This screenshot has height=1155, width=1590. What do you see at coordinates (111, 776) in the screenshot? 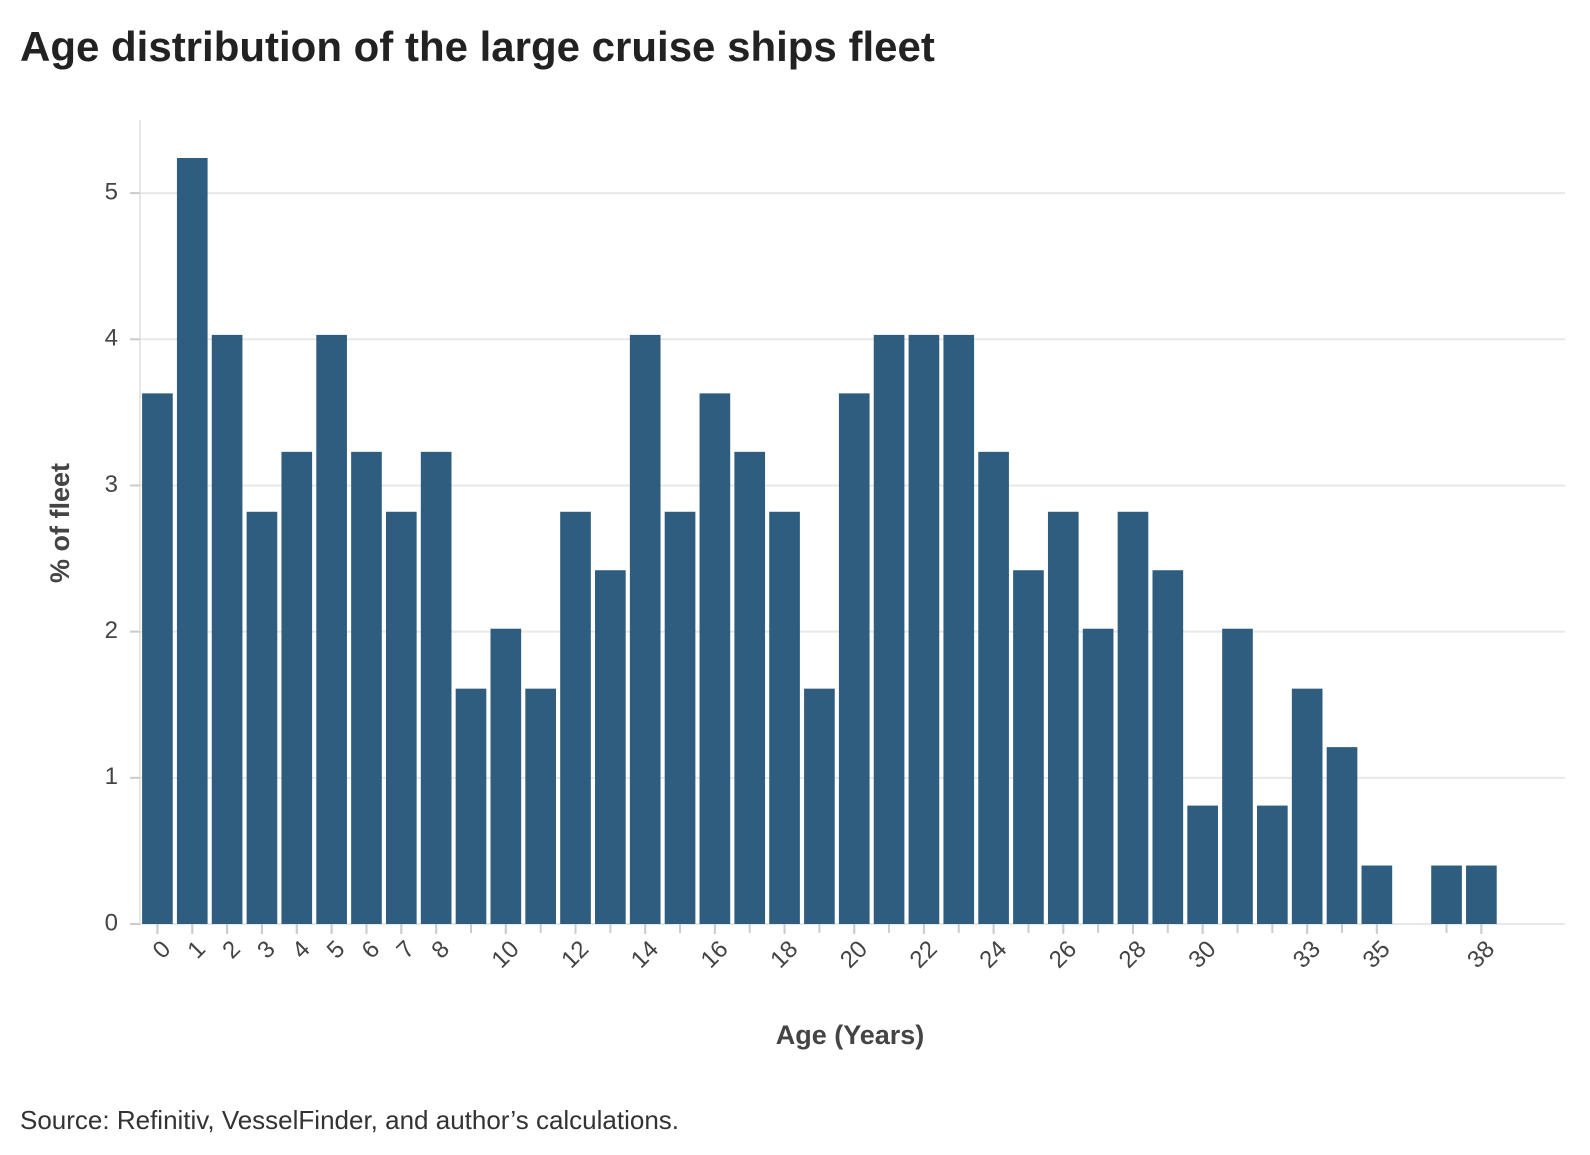
I see `y-tick-label: 1` at bounding box center [111, 776].